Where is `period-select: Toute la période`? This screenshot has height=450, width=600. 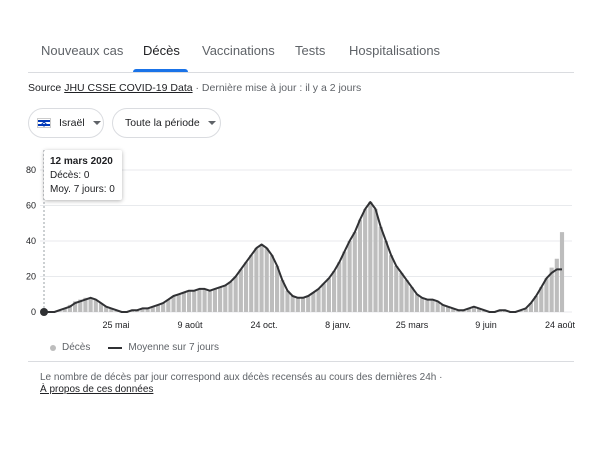
period-select: Toute la période is located at coordinates (166, 123).